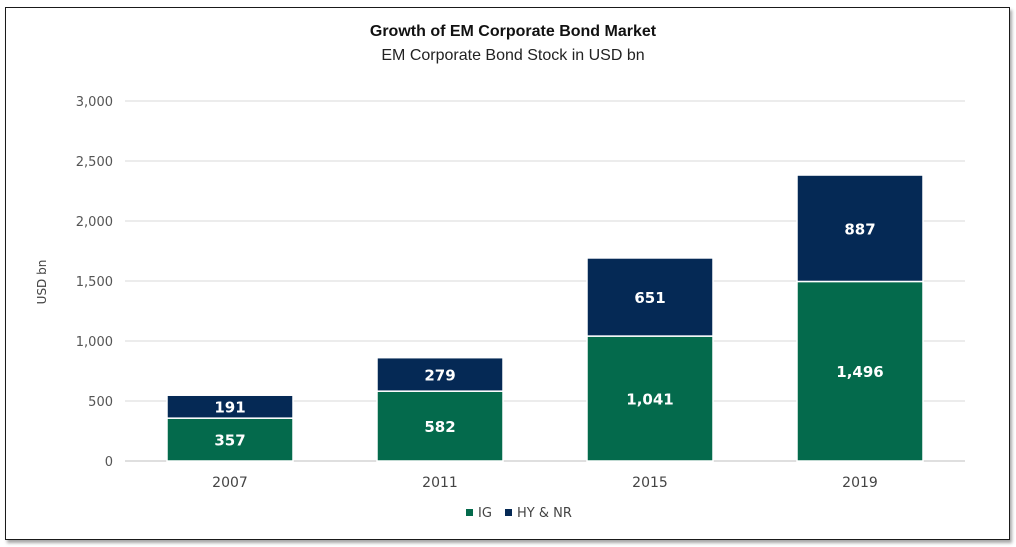 Image resolution: width=1016 pixels, height=547 pixels. I want to click on y-tick-label: 2,500, so click(94, 162).